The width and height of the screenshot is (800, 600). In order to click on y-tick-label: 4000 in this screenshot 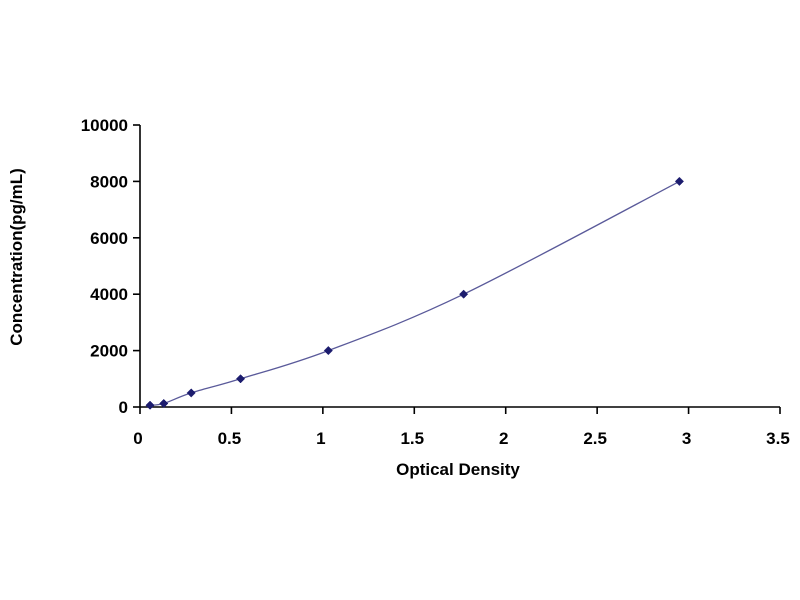, I will do `click(109, 294)`.